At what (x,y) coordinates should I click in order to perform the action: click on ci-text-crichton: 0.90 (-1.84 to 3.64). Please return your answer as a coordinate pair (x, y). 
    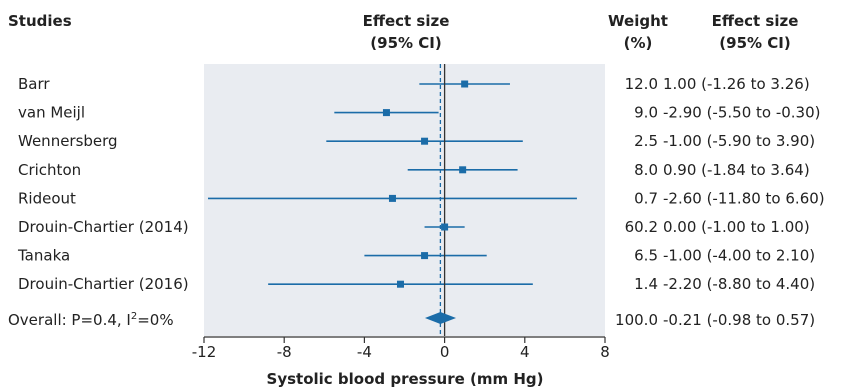
    Looking at the image, I should click on (736, 170).